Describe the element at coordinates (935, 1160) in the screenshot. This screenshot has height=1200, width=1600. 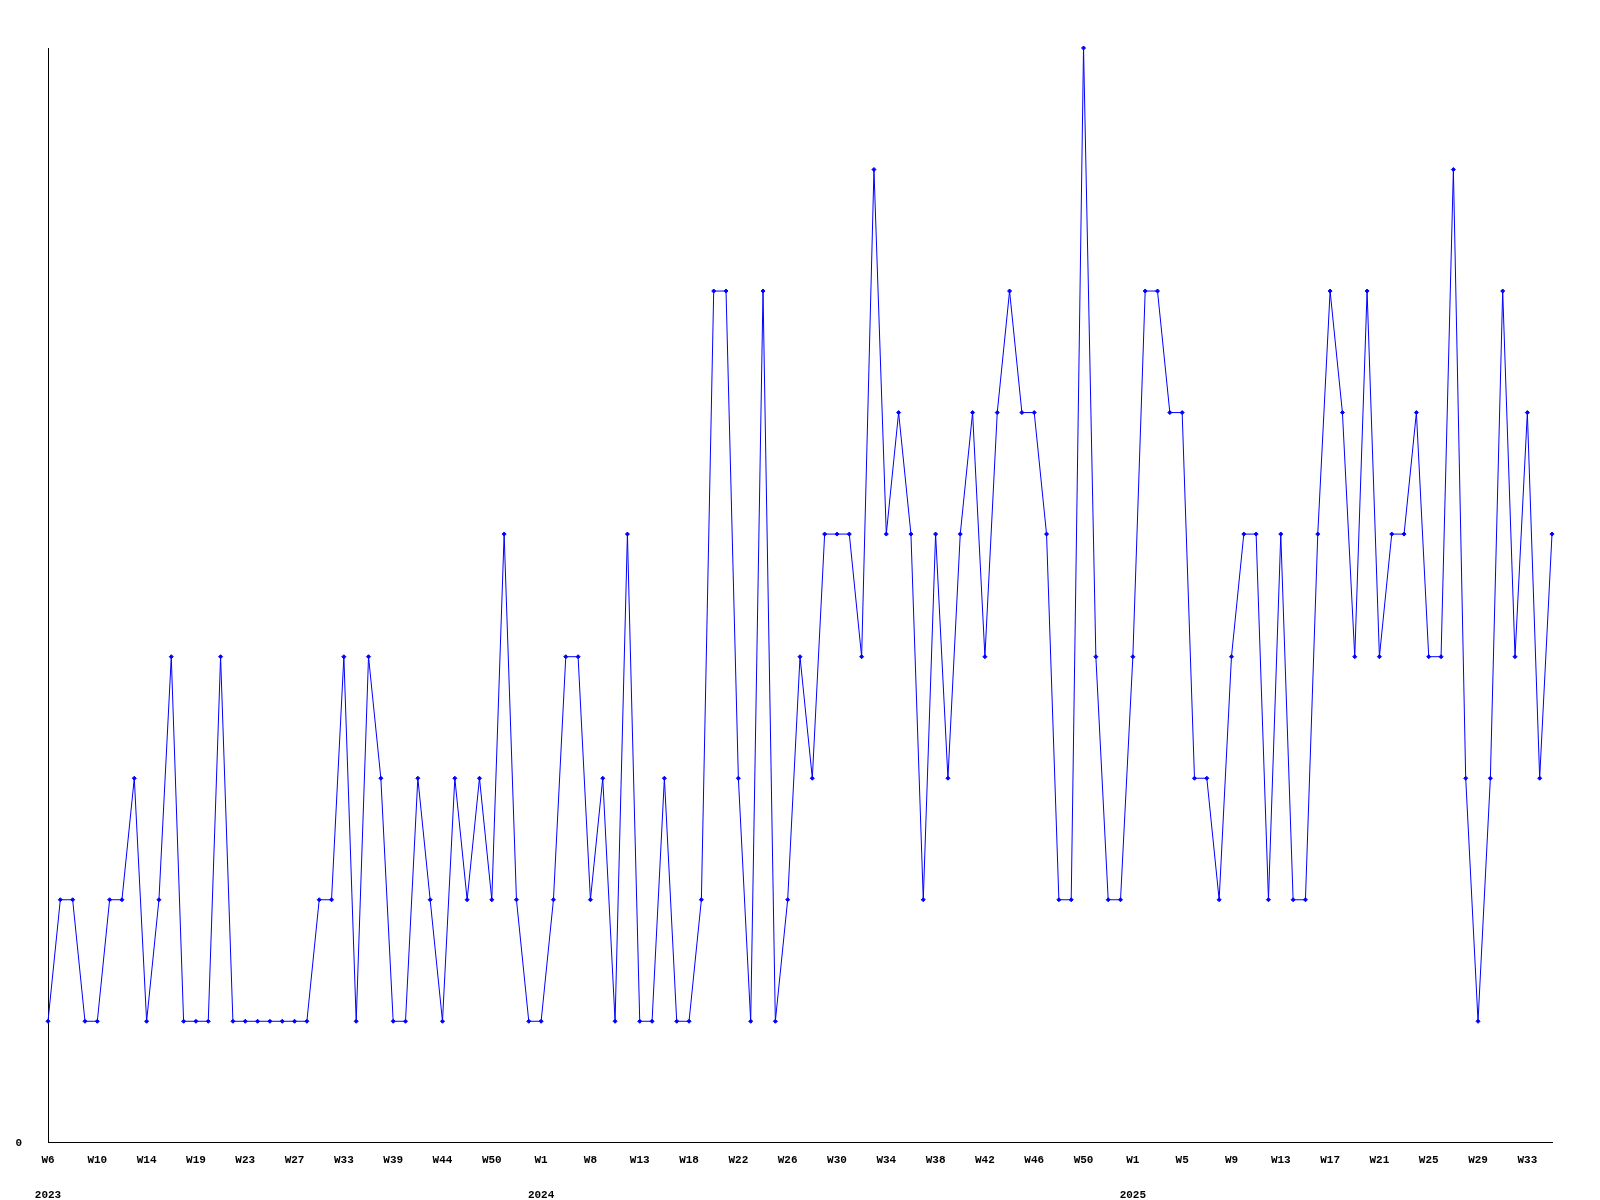
I see `x-tick-label: W38` at that location.